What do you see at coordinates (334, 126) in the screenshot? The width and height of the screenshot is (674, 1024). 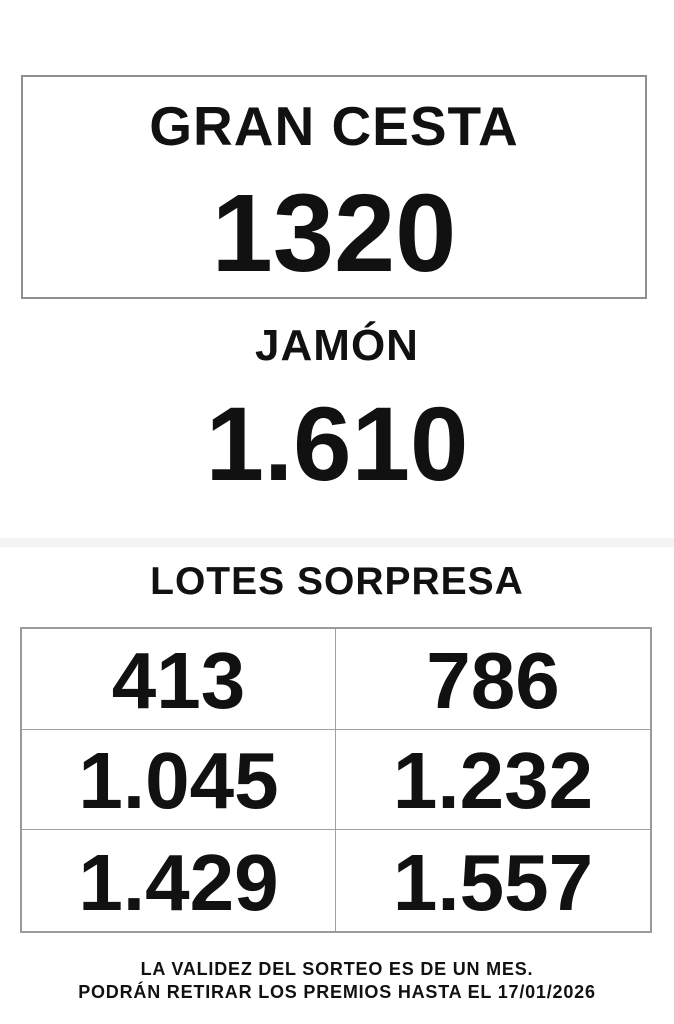 I see `gran-cesta-title: GRAN CESTA` at bounding box center [334, 126].